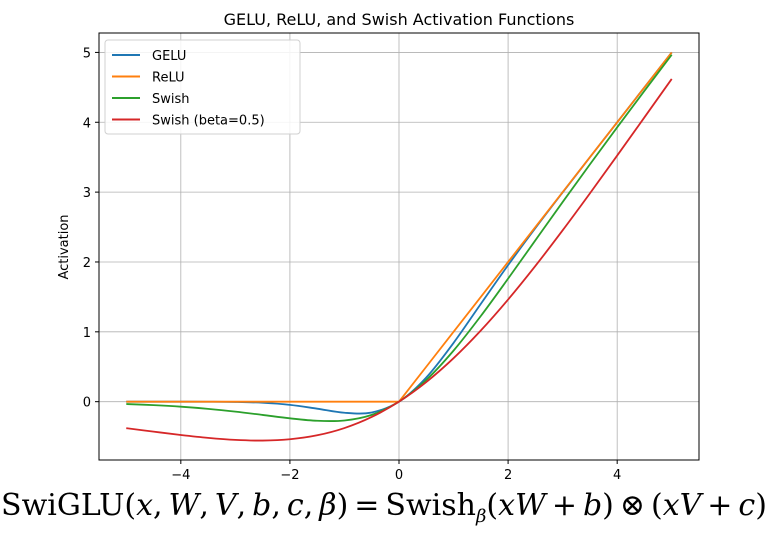  What do you see at coordinates (492, 505) in the screenshot?
I see `formula-part: (` at bounding box center [492, 505].